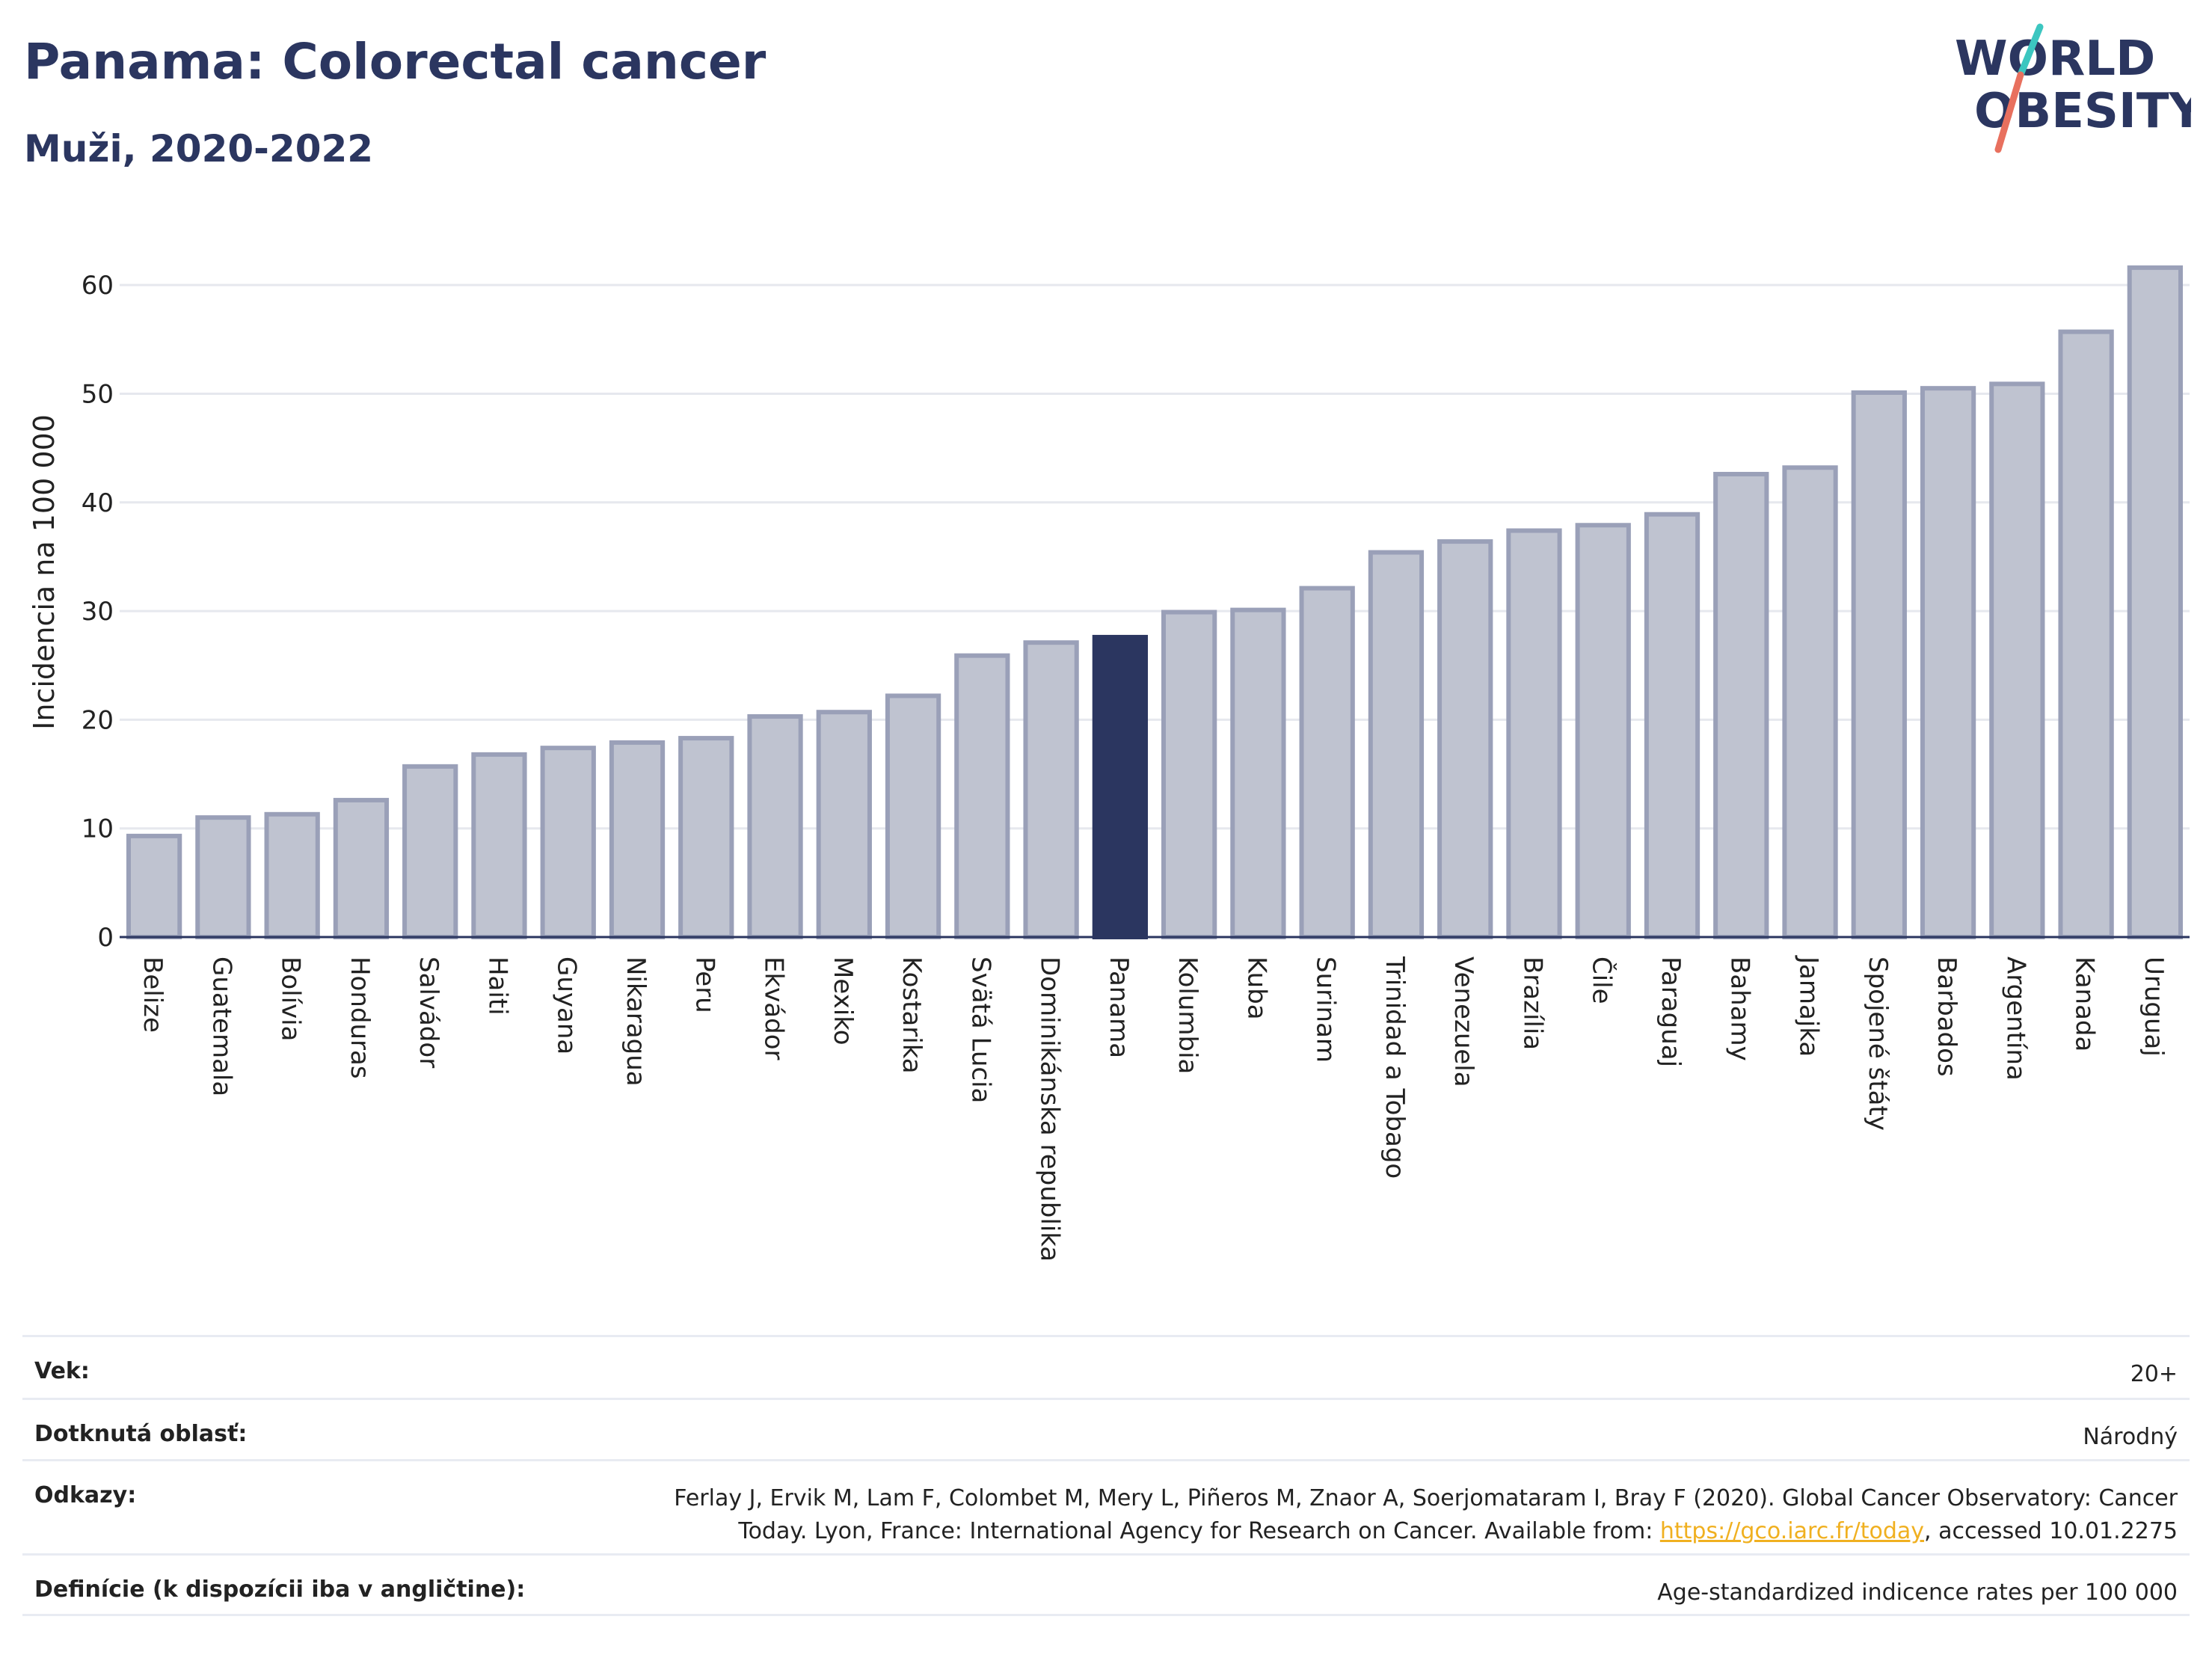 The image size is (2212, 1655). I want to click on x-tick-label: Kostarika, so click(912, 1015).